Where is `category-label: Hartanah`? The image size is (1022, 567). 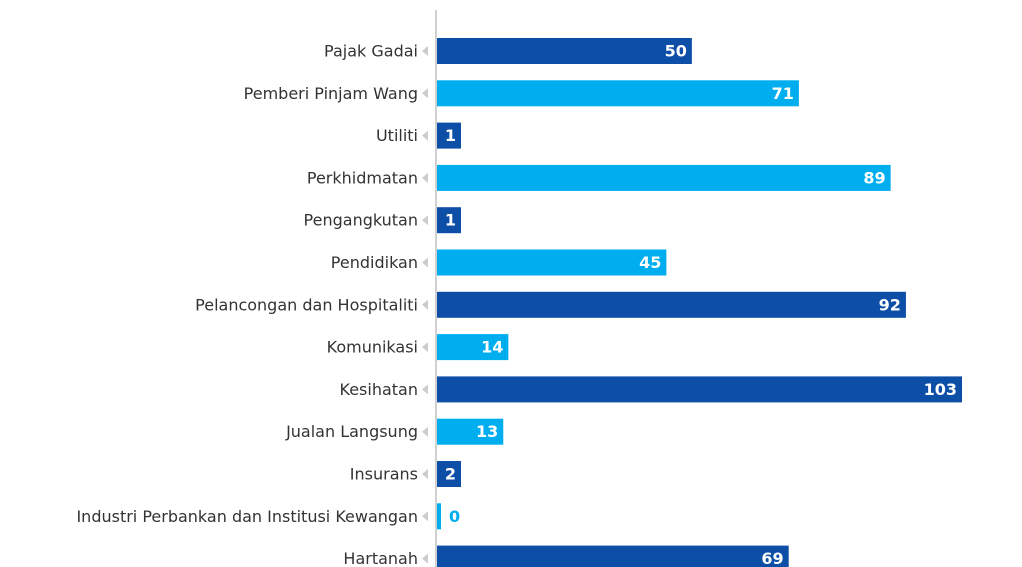 category-label: Hartanah is located at coordinates (380, 558).